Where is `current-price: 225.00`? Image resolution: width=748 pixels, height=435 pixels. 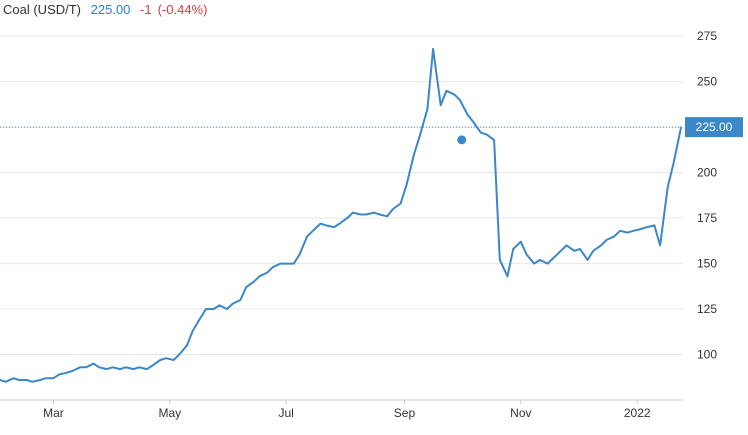 current-price: 225.00 is located at coordinates (110, 9).